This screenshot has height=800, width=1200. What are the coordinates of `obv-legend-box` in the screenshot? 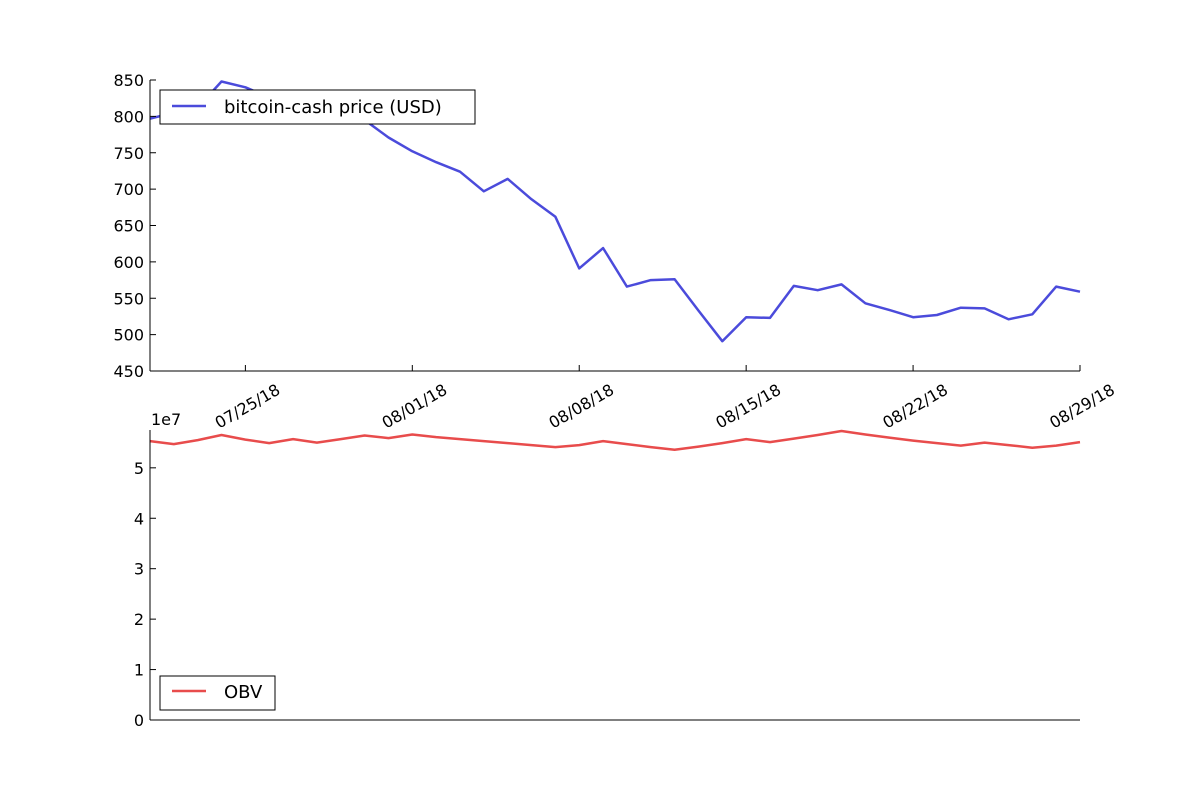 It's located at (217, 693).